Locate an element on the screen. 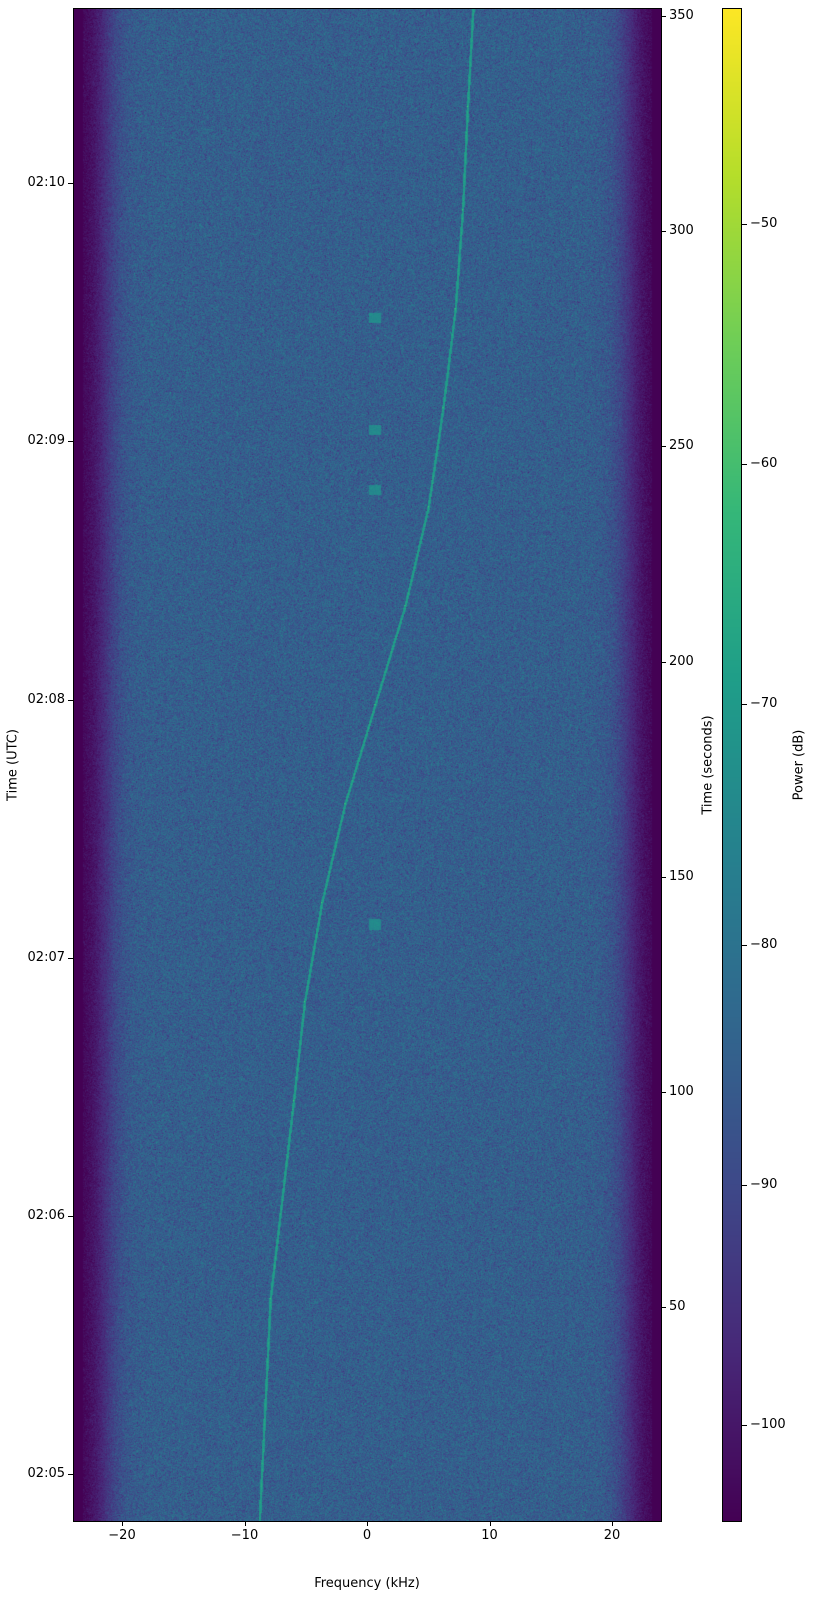  y-left-tick-label: 02:10 is located at coordinates (46, 183).